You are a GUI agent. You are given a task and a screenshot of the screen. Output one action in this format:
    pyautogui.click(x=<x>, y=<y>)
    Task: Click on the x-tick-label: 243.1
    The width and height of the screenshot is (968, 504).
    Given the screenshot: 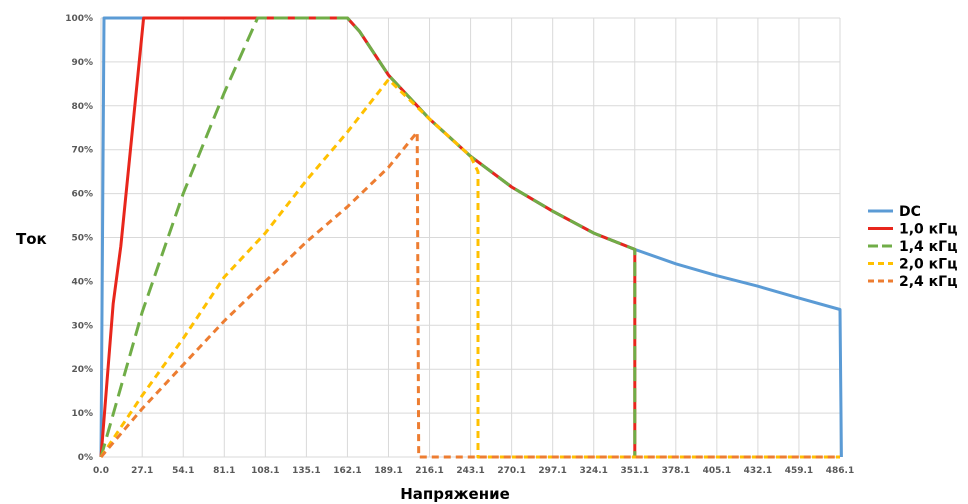 What is the action you would take?
    pyautogui.click(x=470, y=471)
    